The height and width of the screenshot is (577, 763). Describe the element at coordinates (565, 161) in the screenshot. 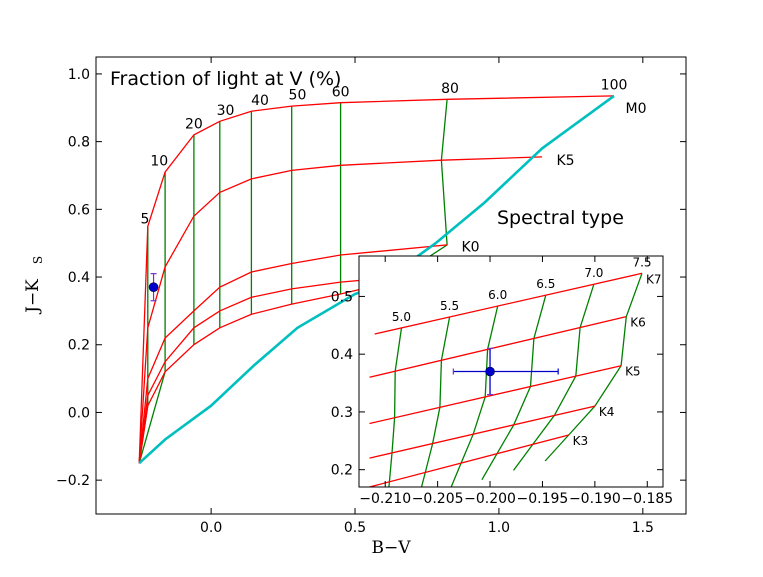

I see `spectral-label-K5: K5` at that location.